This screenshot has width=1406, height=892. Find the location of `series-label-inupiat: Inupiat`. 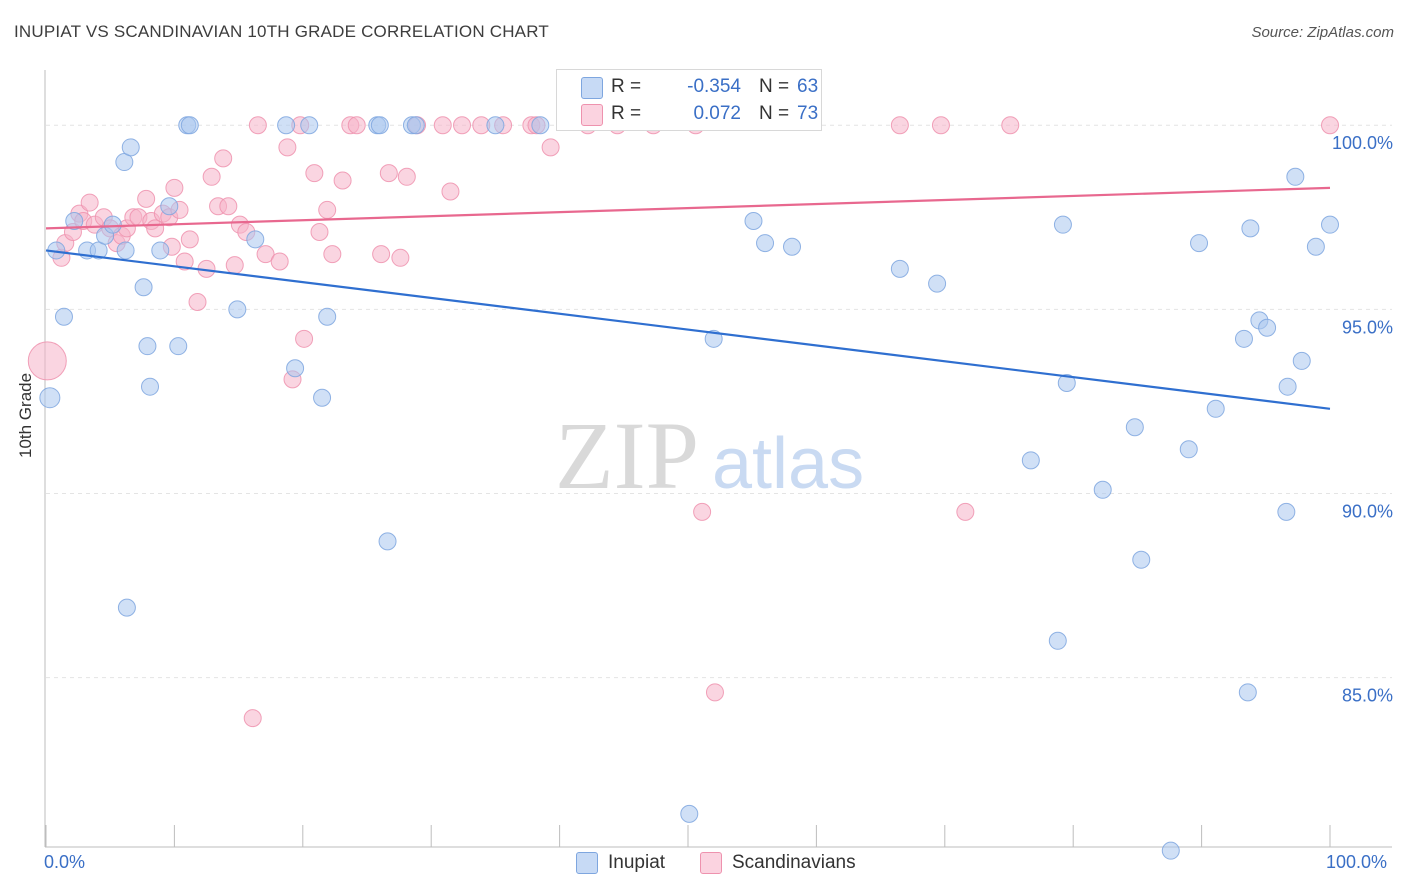

series-label-inupiat: Inupiat is located at coordinates (637, 862).